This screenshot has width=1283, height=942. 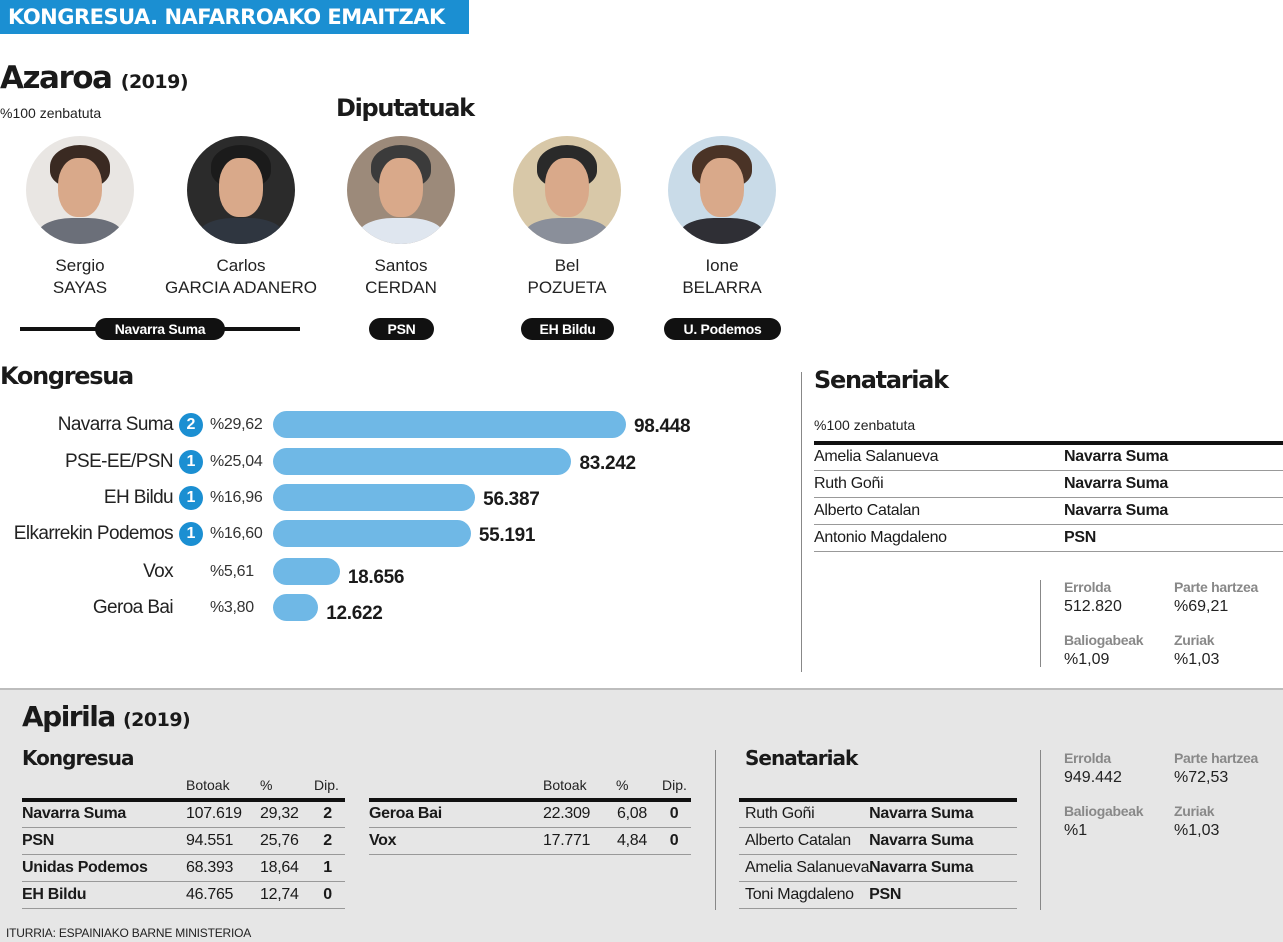 What do you see at coordinates (208, 785) in the screenshot?
I see `header-votes: Botoak` at bounding box center [208, 785].